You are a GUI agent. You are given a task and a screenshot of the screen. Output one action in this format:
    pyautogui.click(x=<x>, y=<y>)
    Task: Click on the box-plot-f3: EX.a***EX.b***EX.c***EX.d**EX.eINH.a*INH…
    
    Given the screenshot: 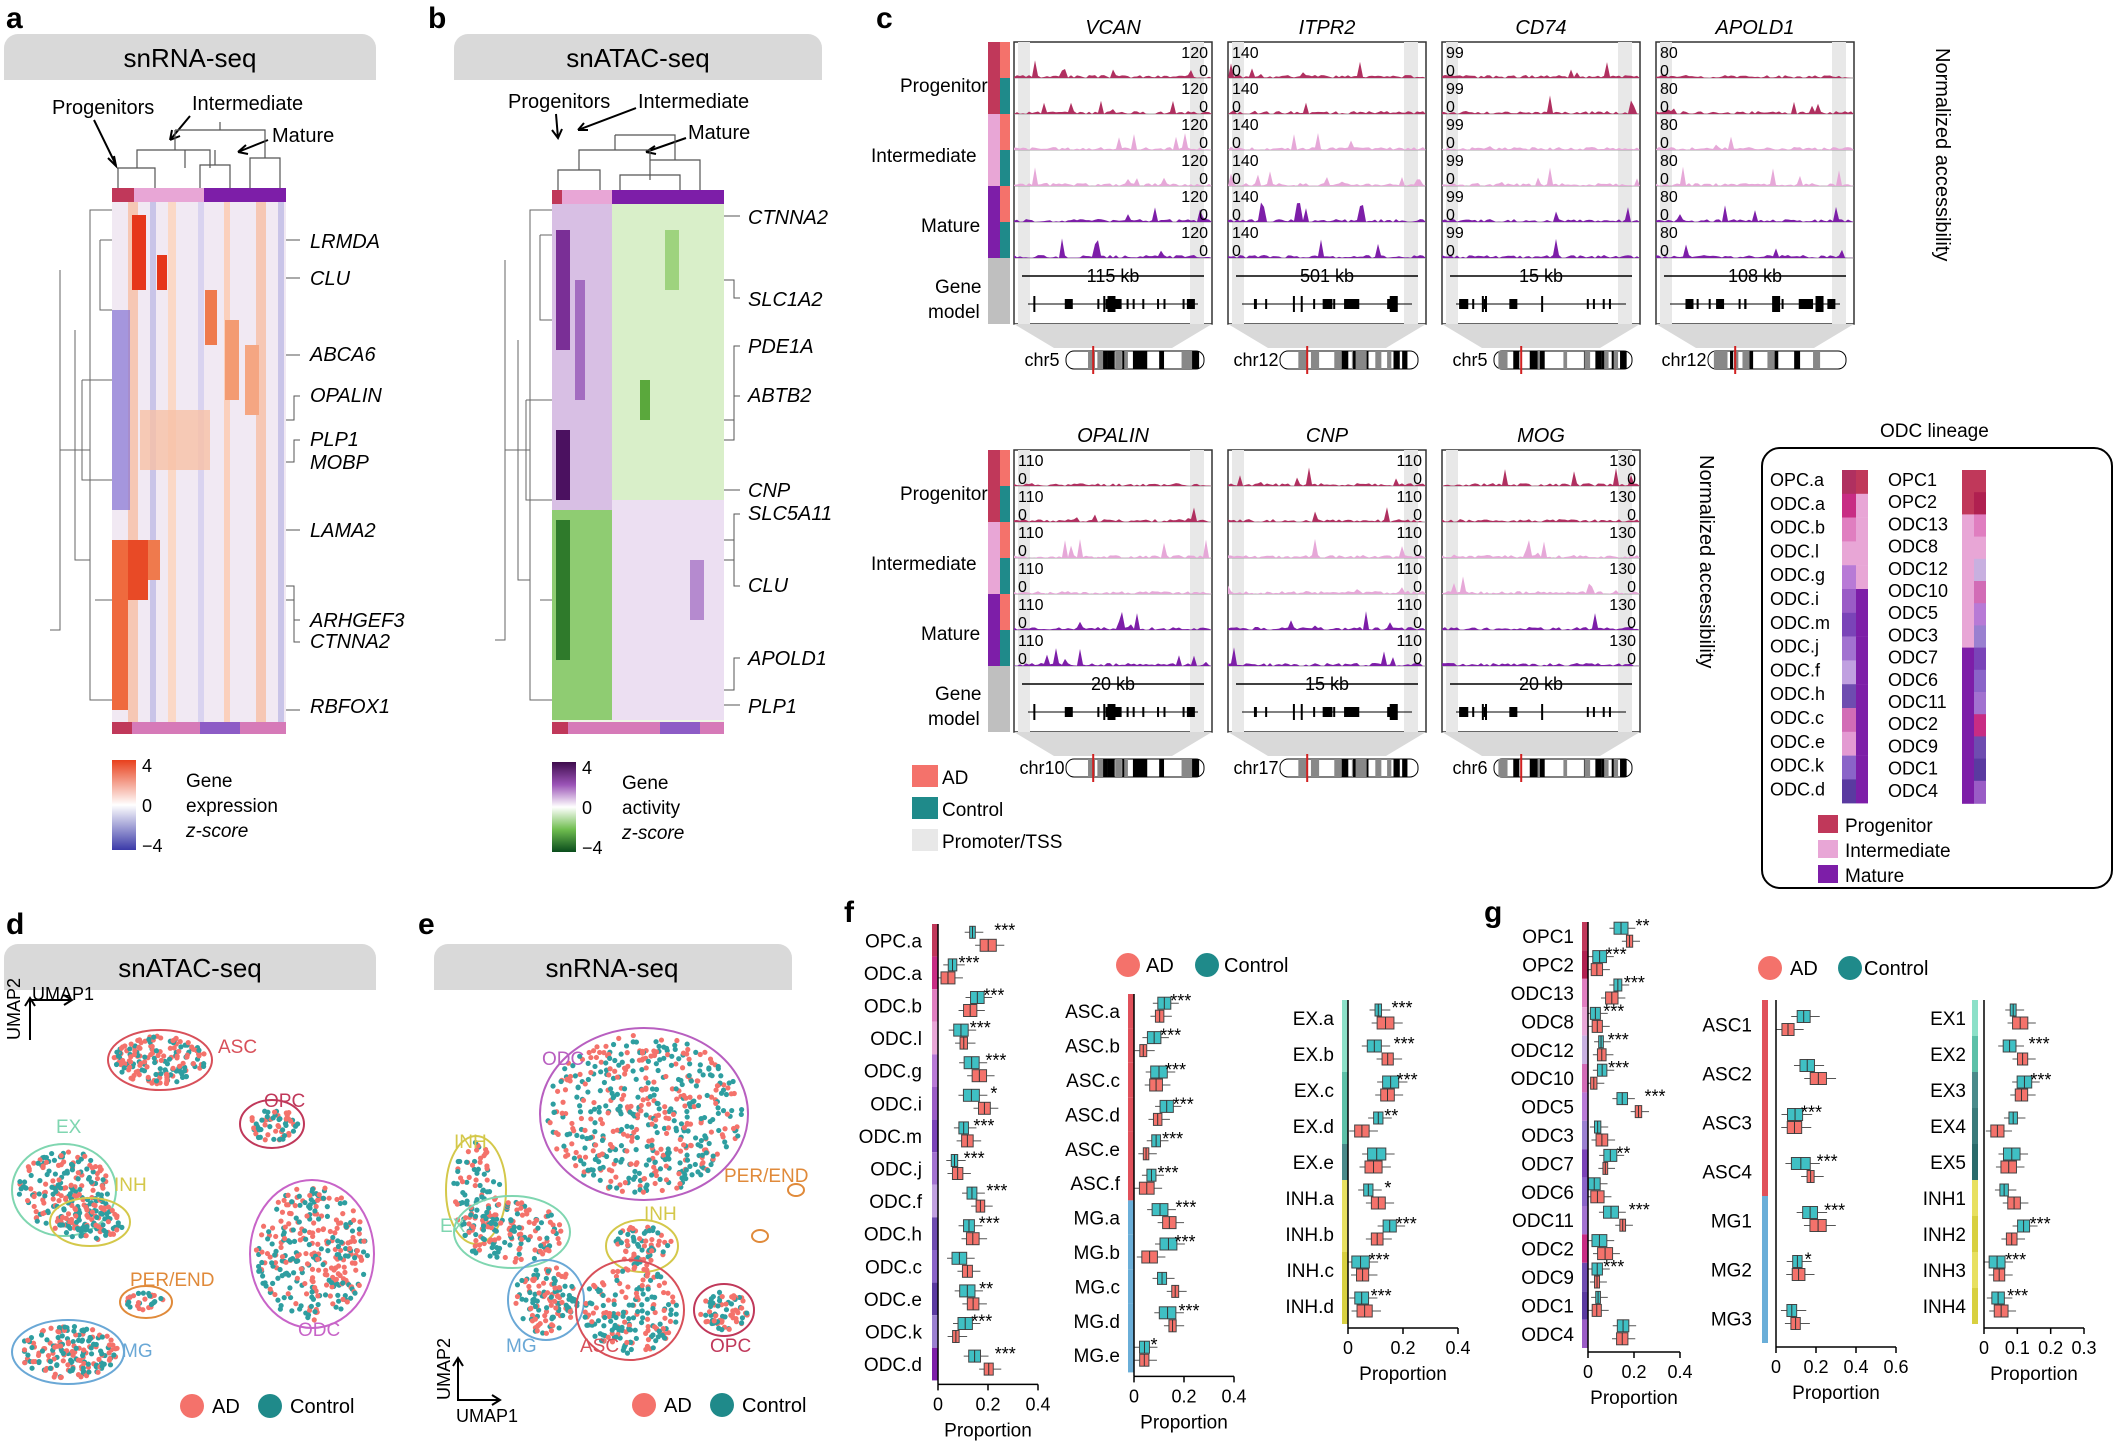 What is the action you would take?
    pyautogui.click(x=1377, y=1191)
    